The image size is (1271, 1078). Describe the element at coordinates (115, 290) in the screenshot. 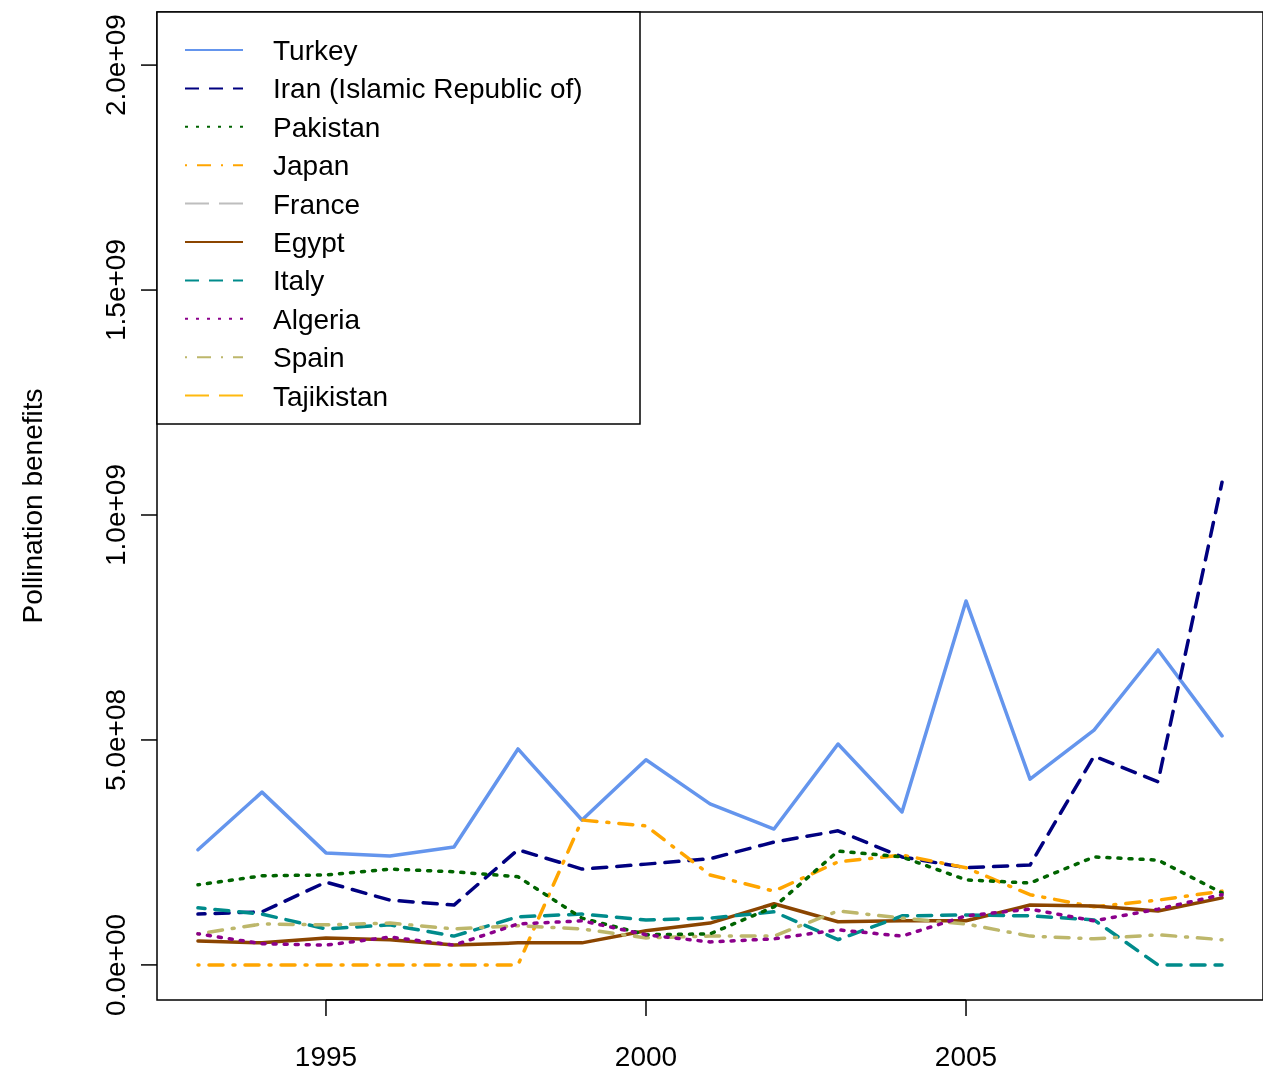

I see `y-tick-label: 1.5e+09` at that location.